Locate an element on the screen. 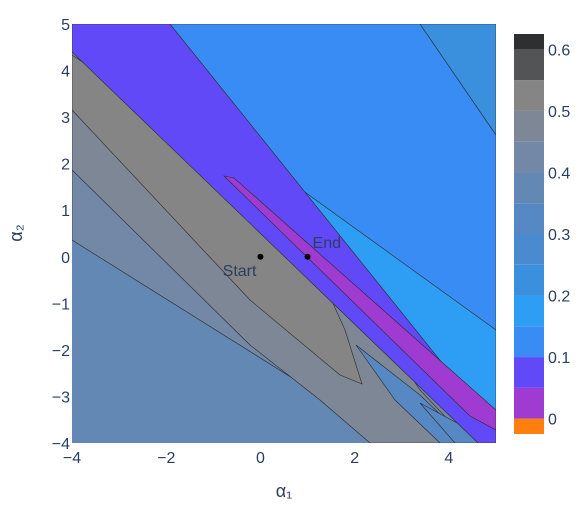 The height and width of the screenshot is (505, 588). x-axis-ticks: −4 −2 0 2 4 is located at coordinates (258, 458).